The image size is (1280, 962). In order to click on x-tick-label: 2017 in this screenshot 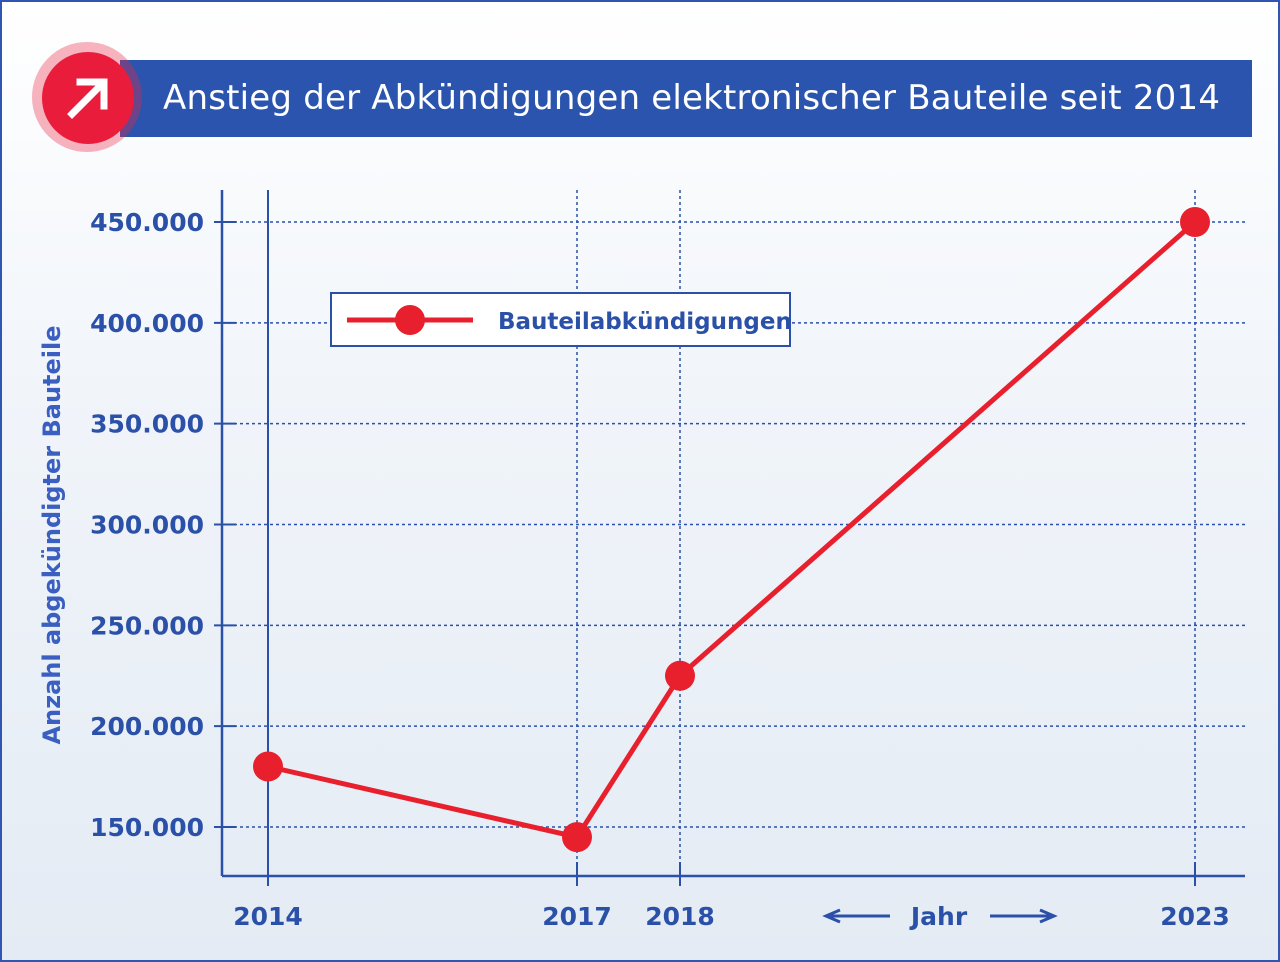, I will do `click(577, 916)`.